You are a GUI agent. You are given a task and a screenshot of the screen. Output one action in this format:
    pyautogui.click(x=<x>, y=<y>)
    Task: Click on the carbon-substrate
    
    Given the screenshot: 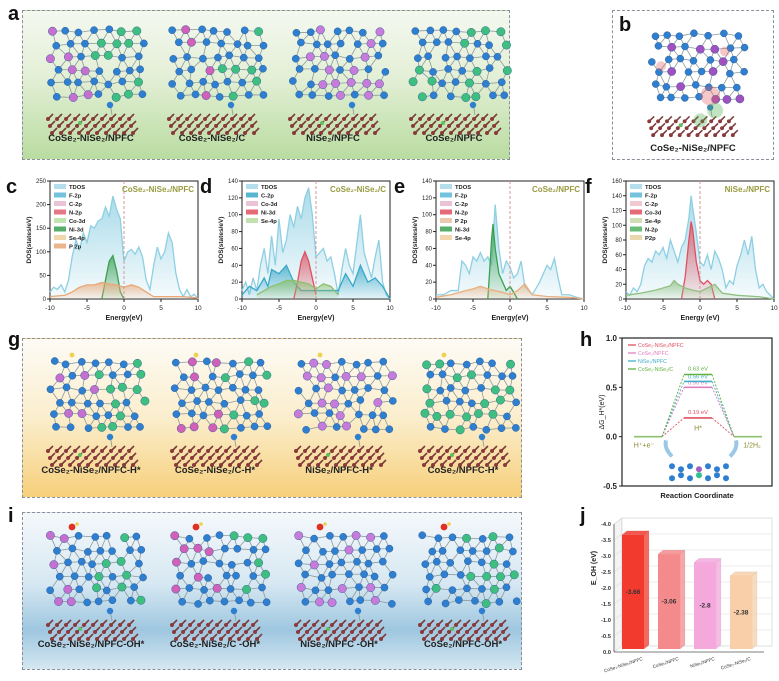 What is the action you would take?
    pyautogui.click(x=216, y=630)
    